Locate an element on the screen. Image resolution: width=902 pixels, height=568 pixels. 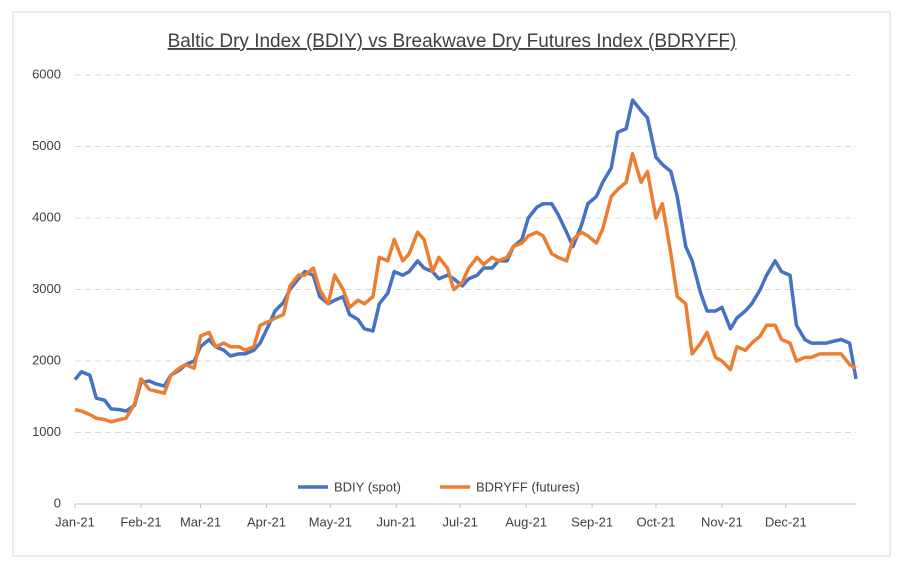
x-tick-label: Aug-21 is located at coordinates (526, 521).